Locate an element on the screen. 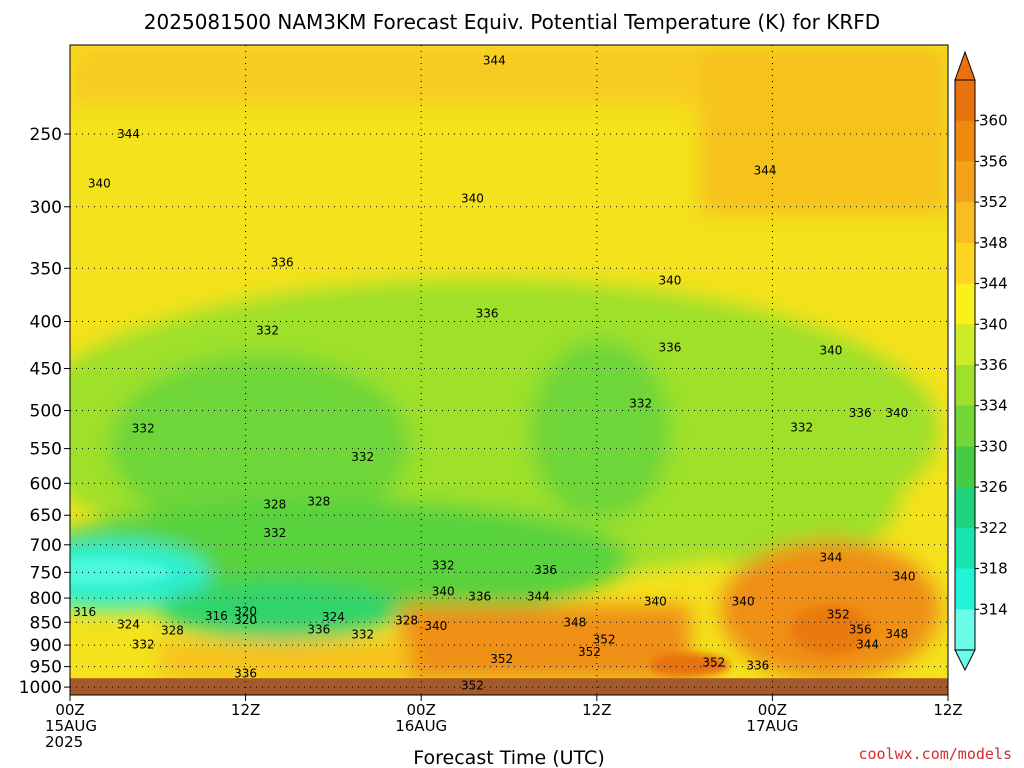 Image resolution: width=1024 pixels, height=768 pixels. y-tick-label: 750 is located at coordinates (46, 573).